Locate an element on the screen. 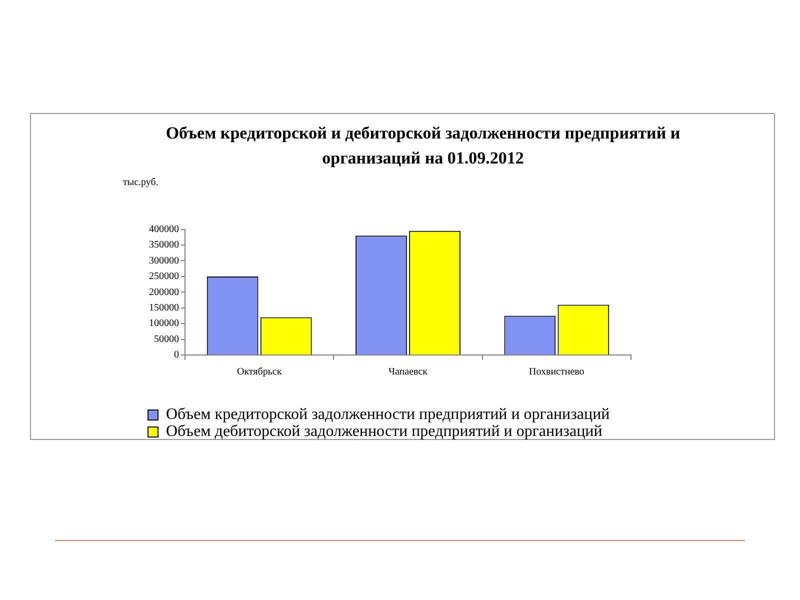  x-tick-label: Похвистнево is located at coordinates (556, 372).